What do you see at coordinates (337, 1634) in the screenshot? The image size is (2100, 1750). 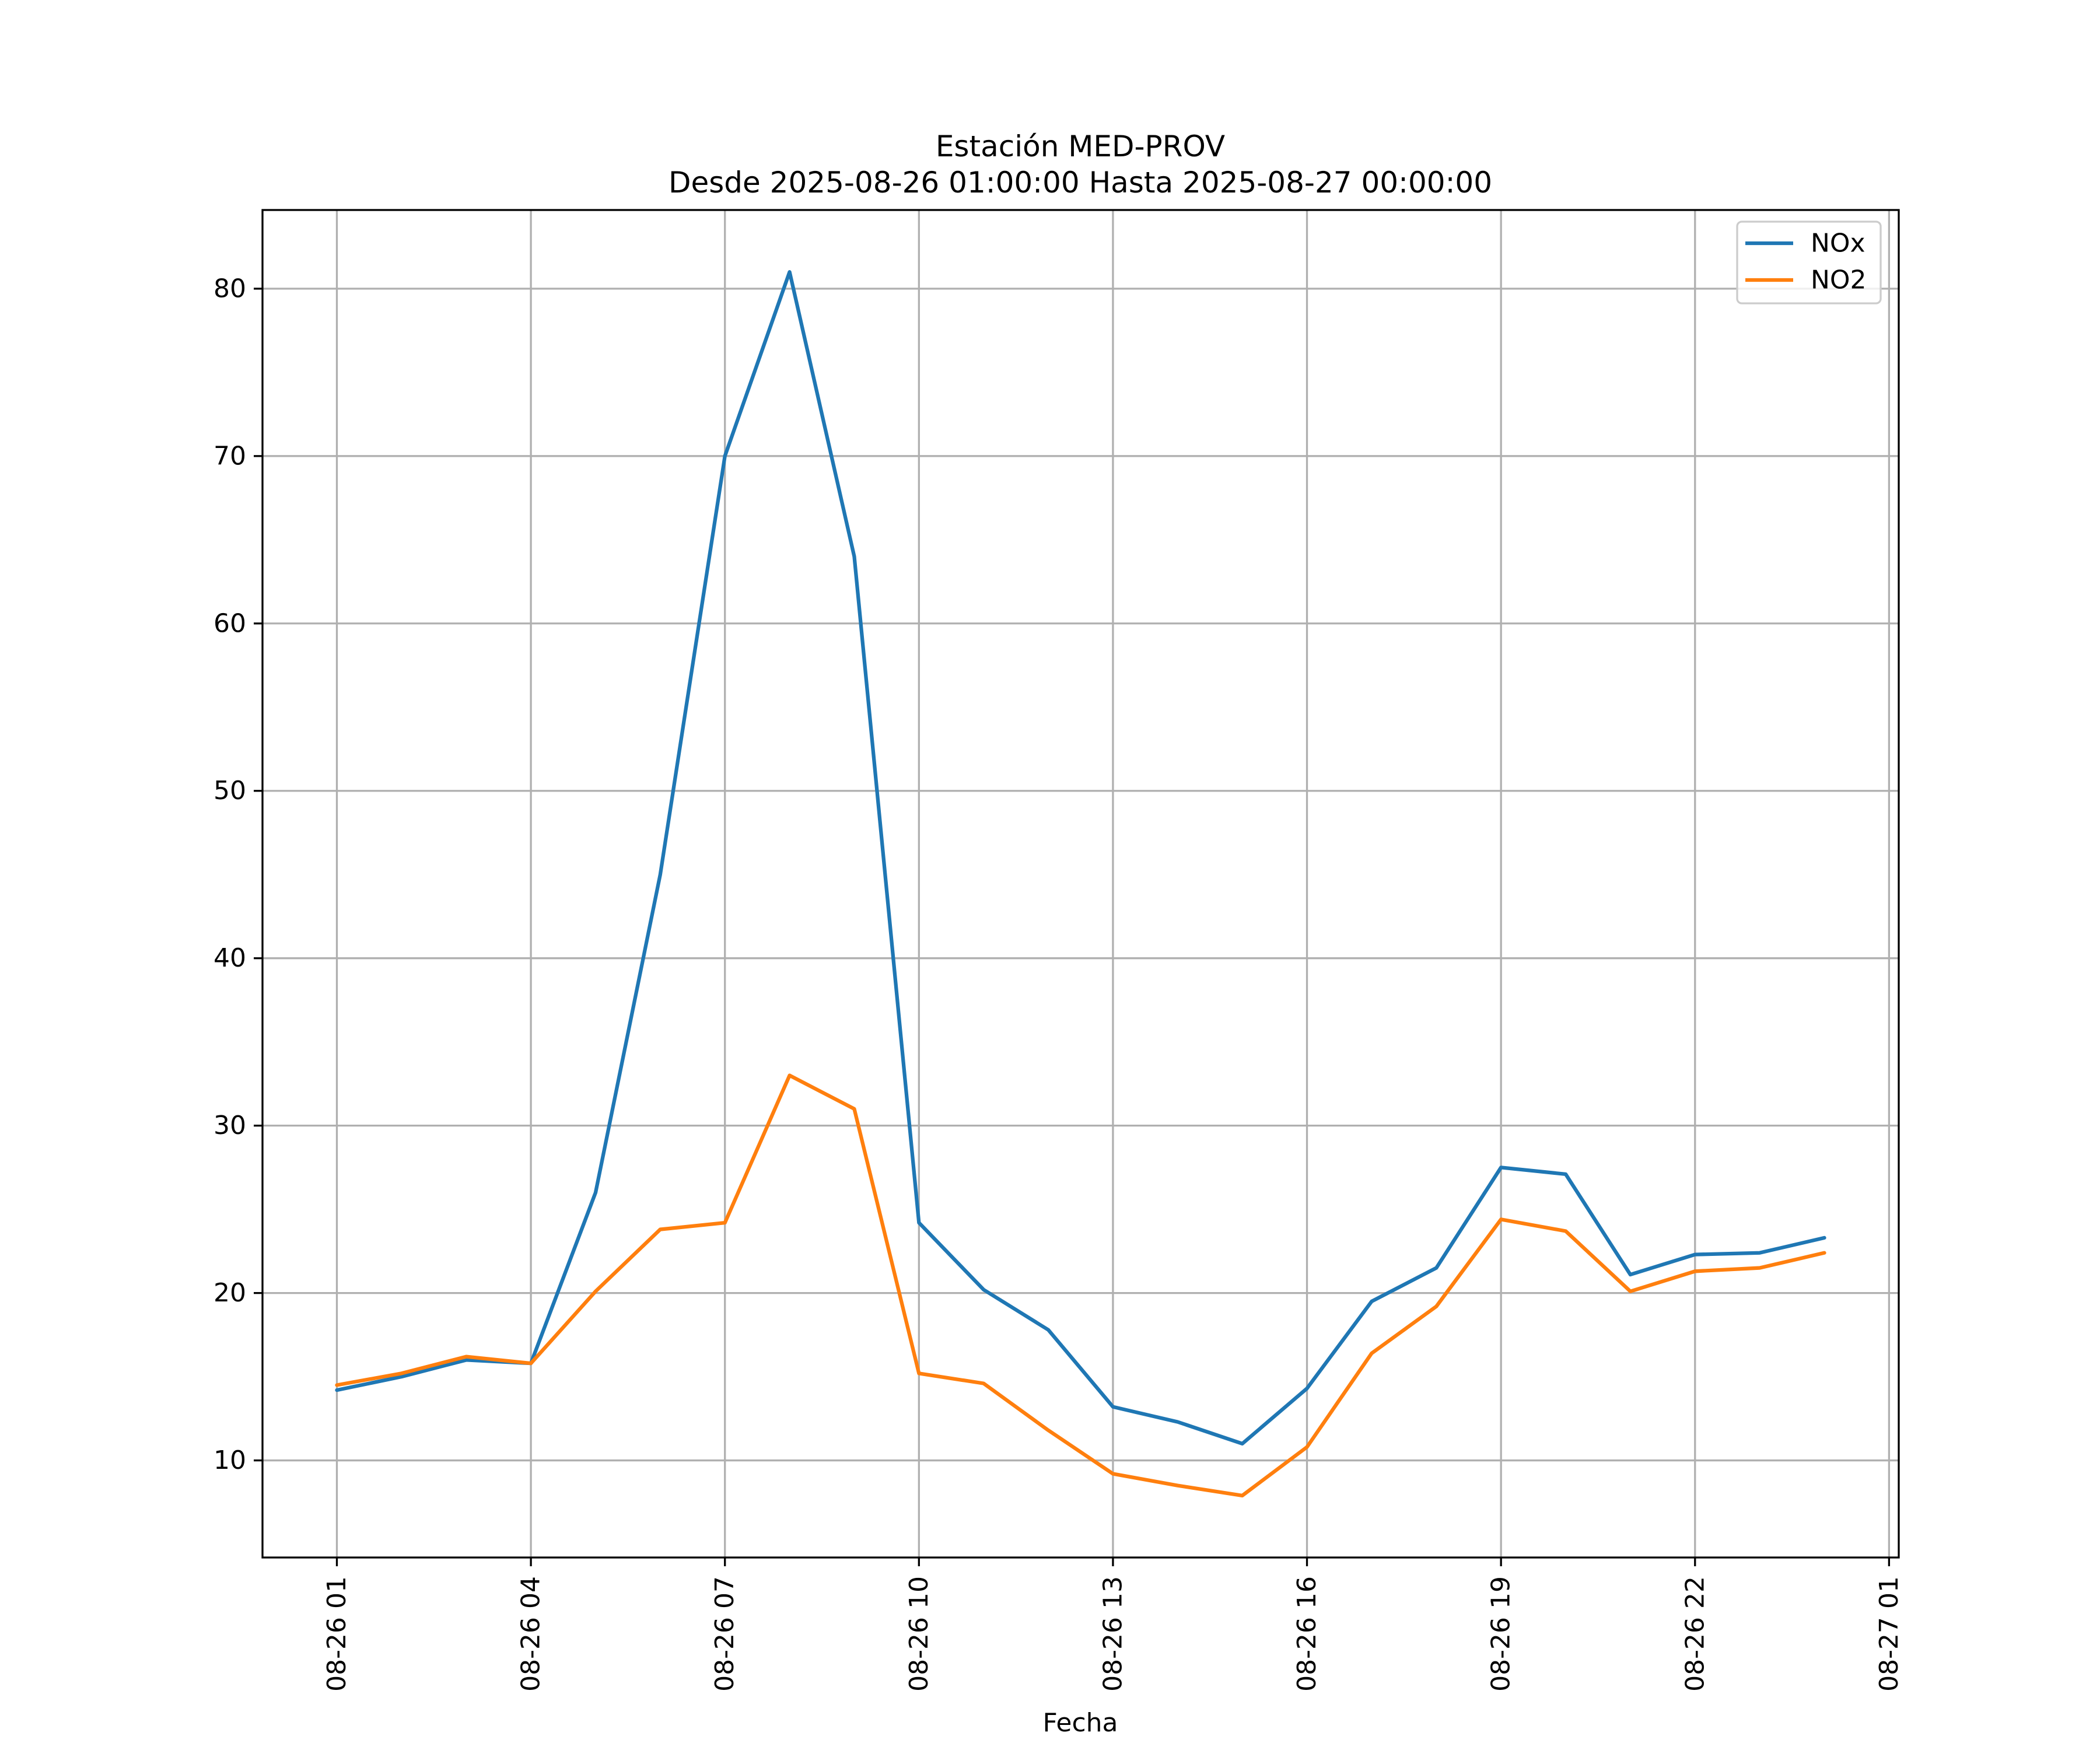 I see `x-tick-label: 08-26 01` at bounding box center [337, 1634].